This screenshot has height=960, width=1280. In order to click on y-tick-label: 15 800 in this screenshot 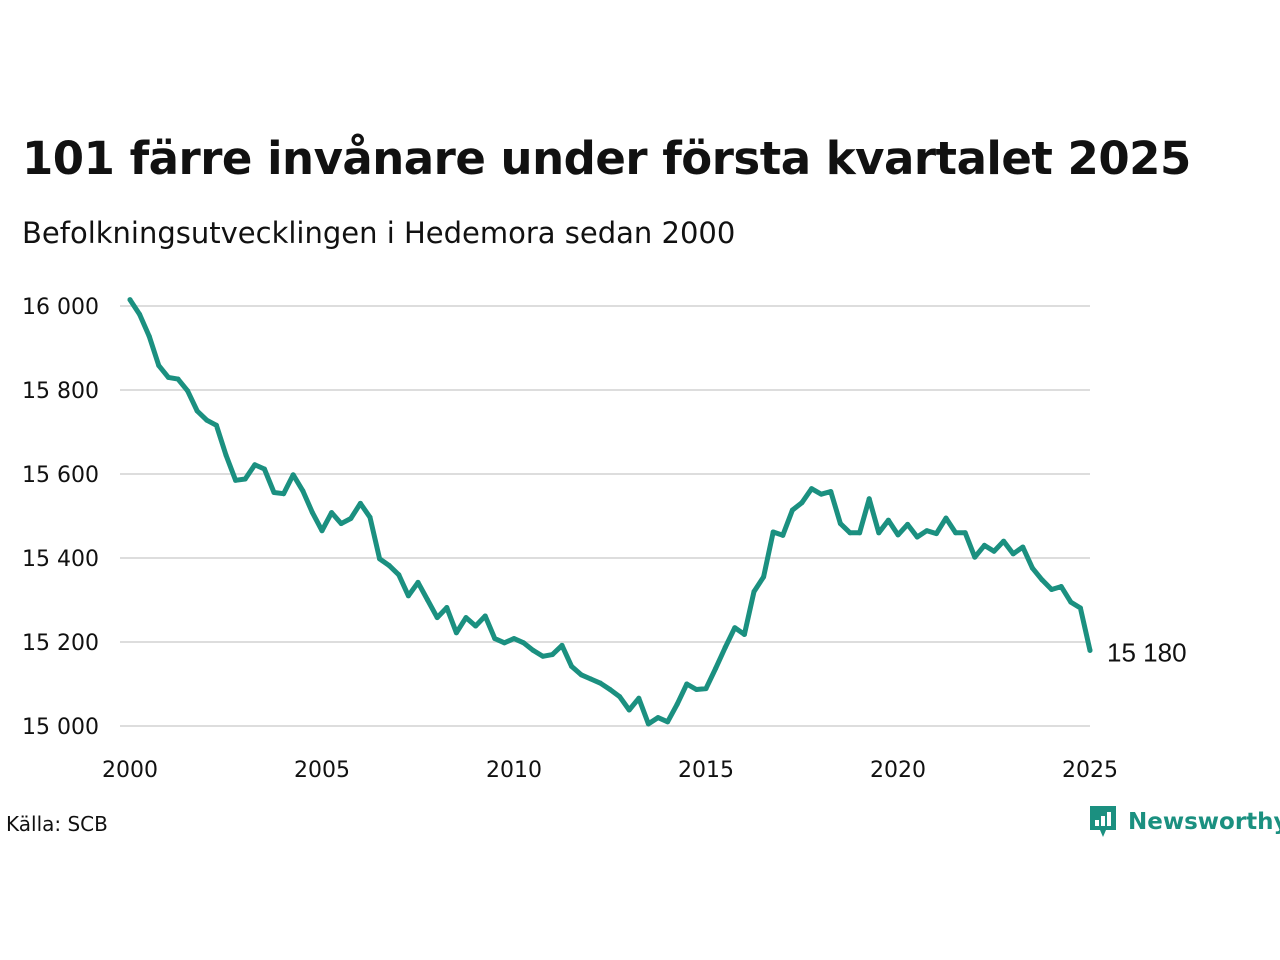, I will do `click(60, 391)`.